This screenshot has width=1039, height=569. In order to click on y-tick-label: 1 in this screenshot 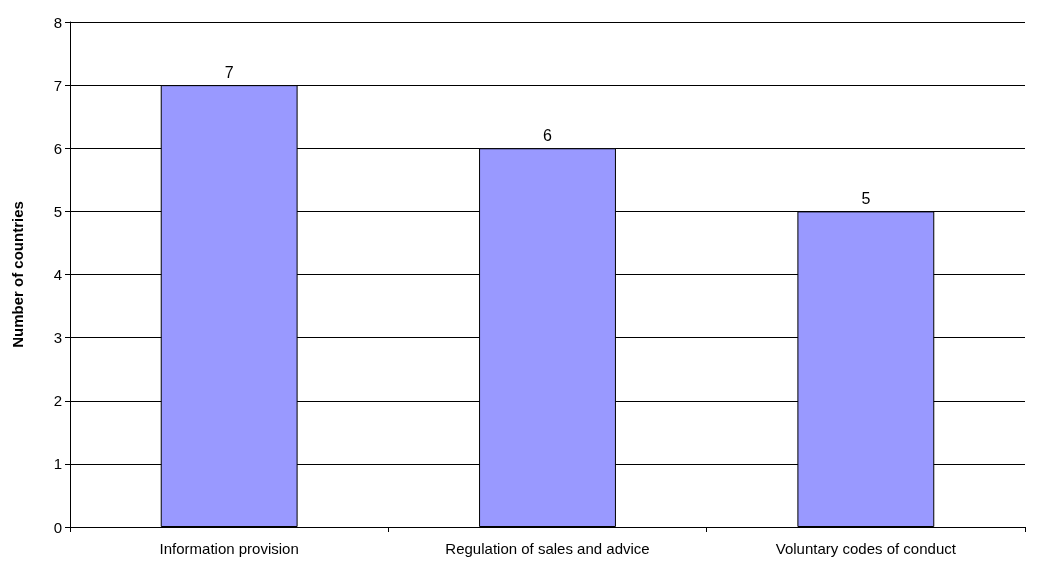, I will do `click(57, 464)`.